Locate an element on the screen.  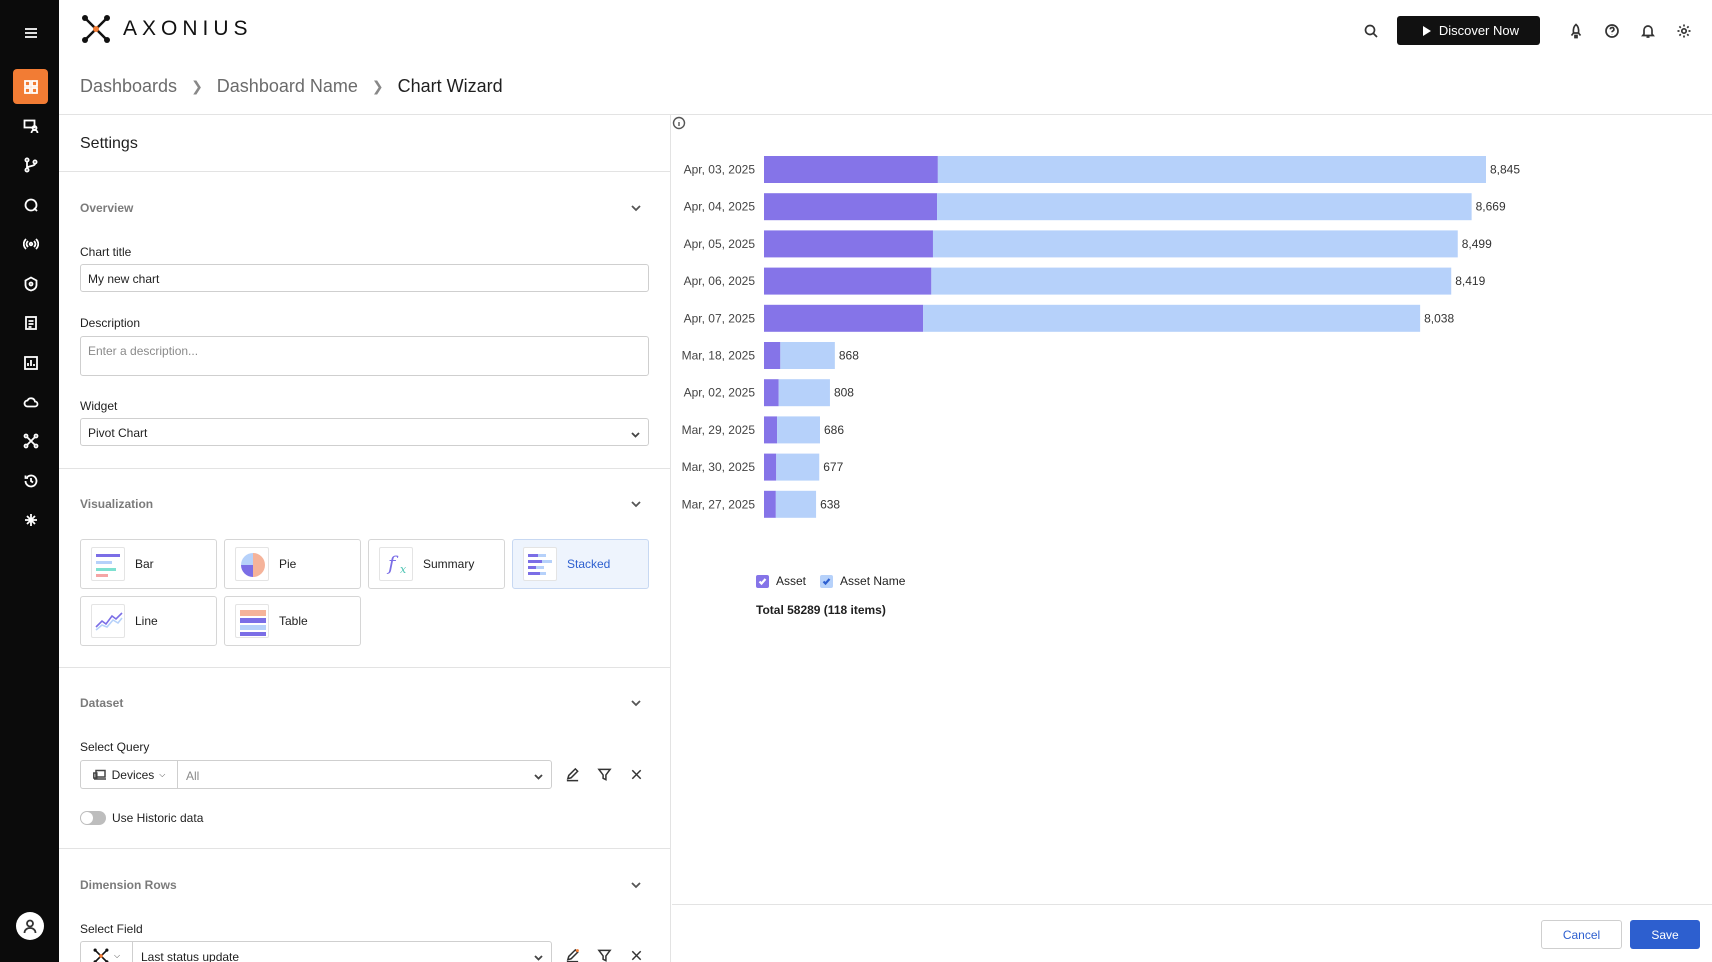
chart-legend: Asset Asset Name is located at coordinates (837, 581).